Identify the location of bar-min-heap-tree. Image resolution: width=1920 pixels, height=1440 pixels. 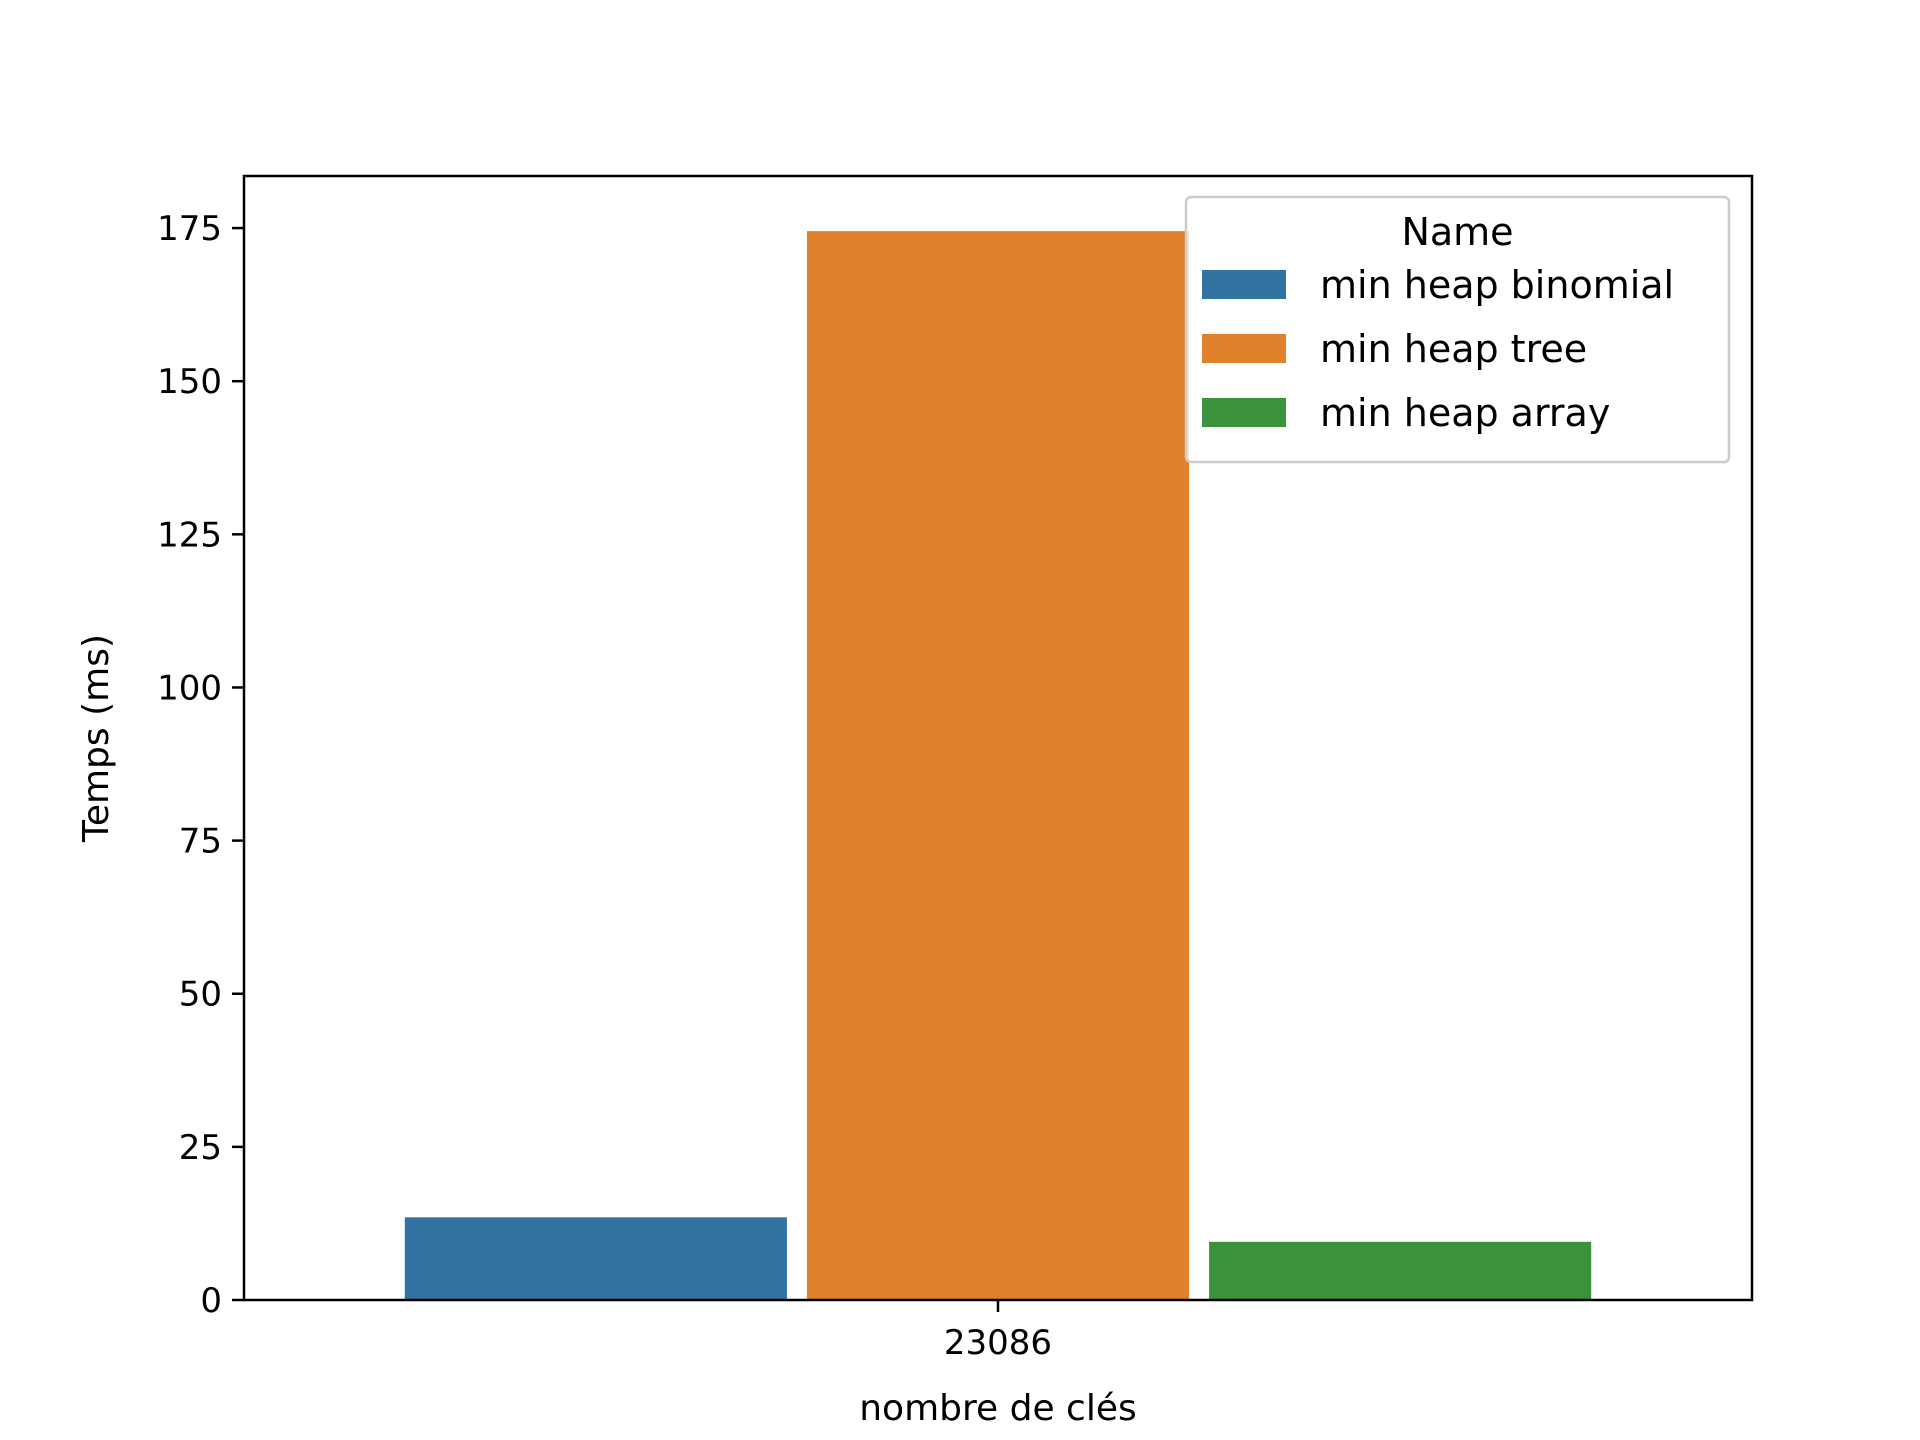
(998, 766).